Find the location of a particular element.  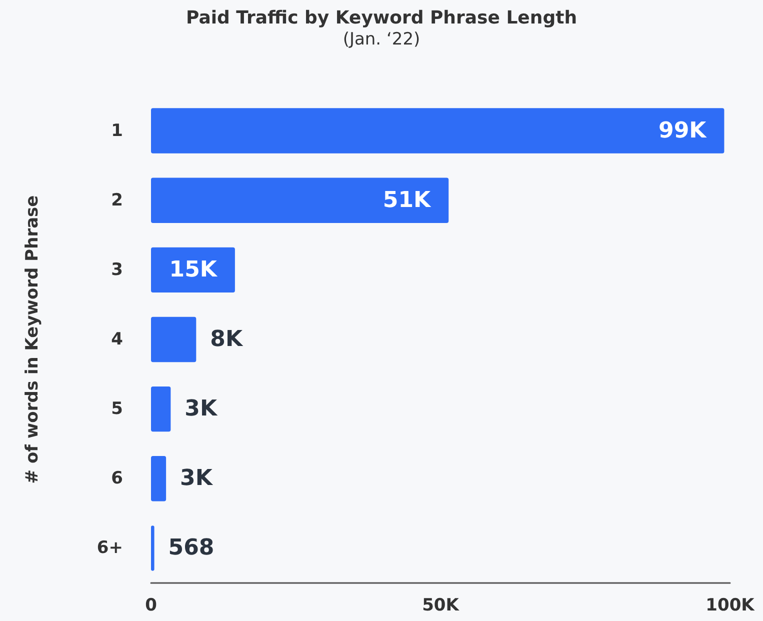

data-label: 568 is located at coordinates (191, 548).